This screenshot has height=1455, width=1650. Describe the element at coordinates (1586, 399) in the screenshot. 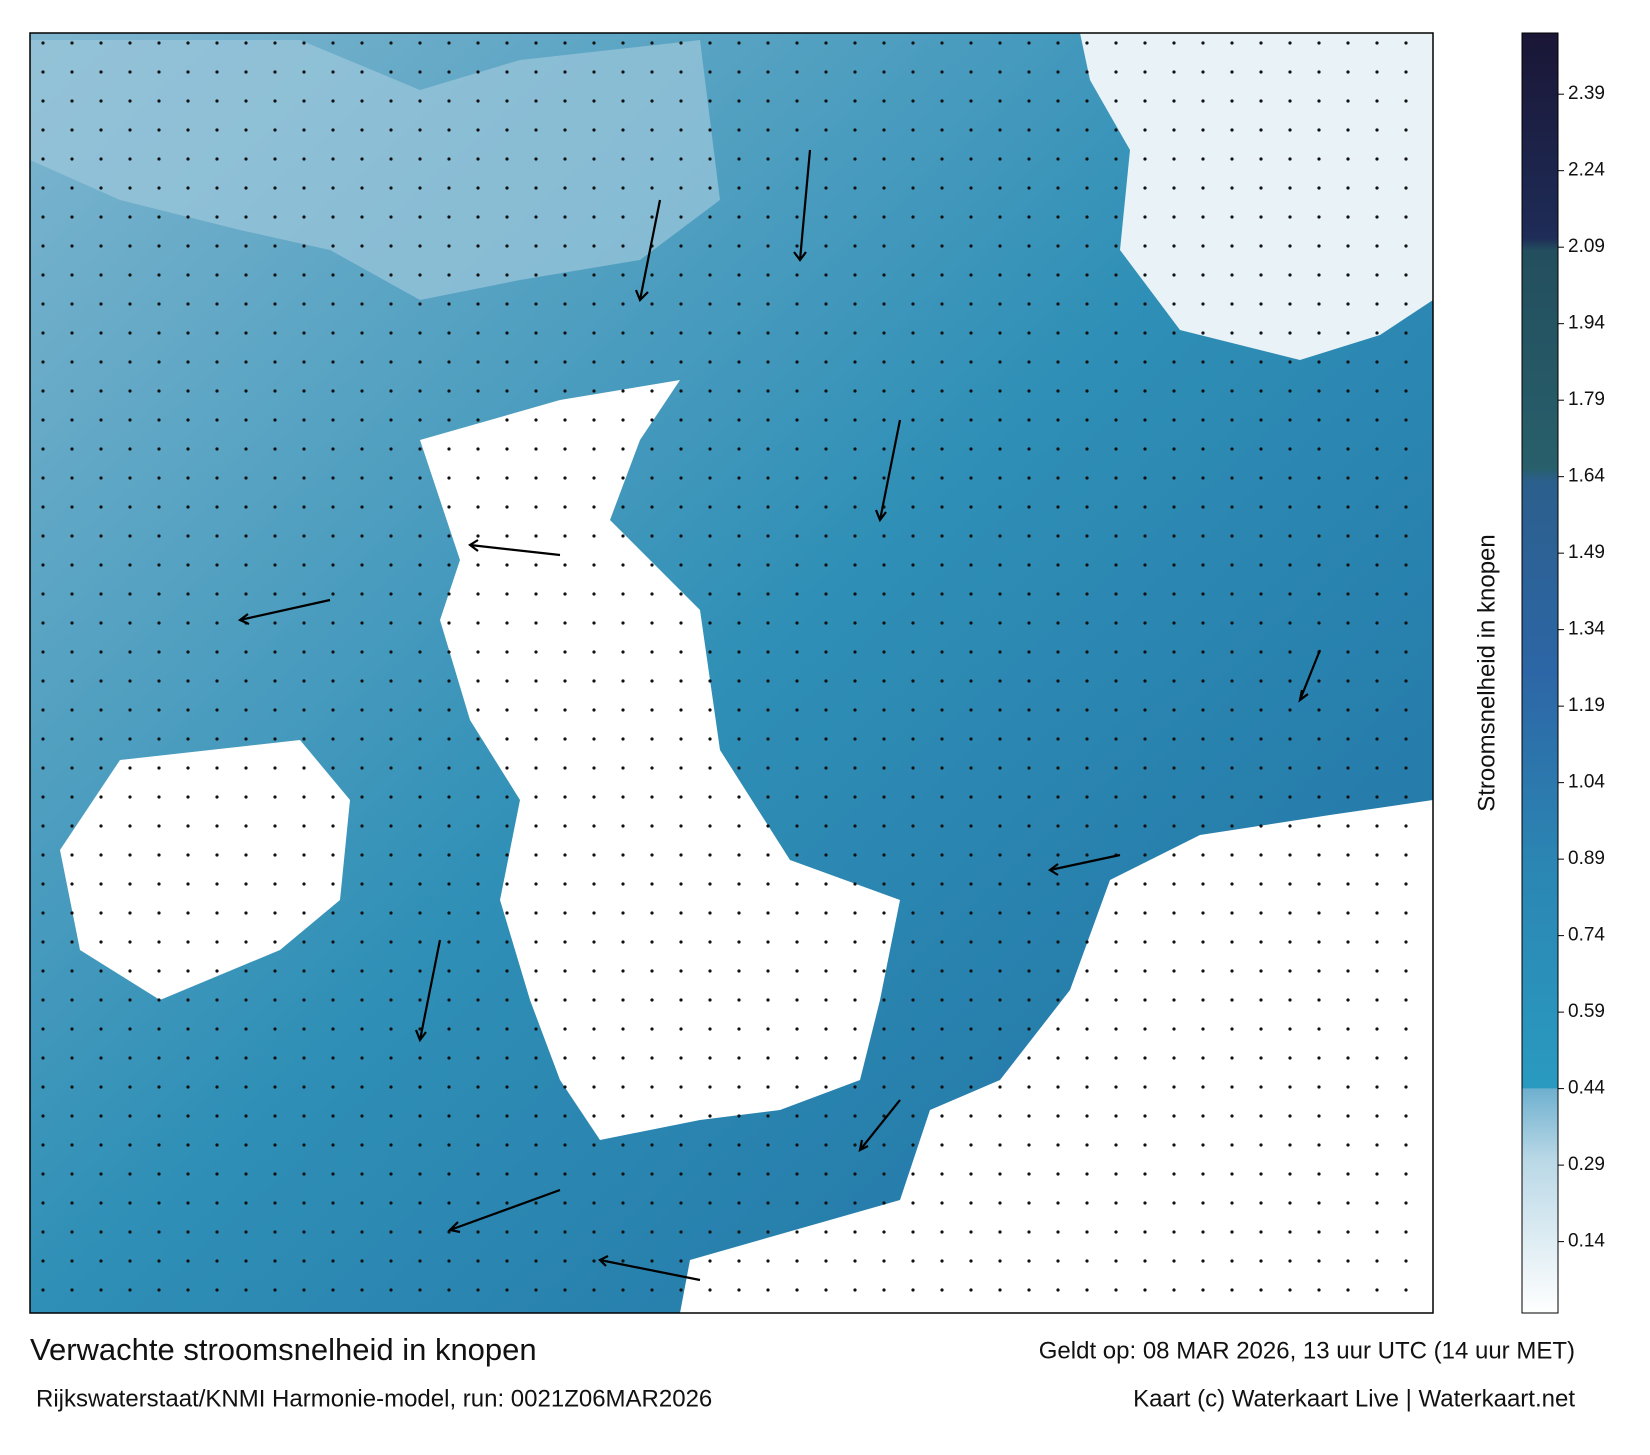

I see `colorbar-tick-label: 1.79` at that location.